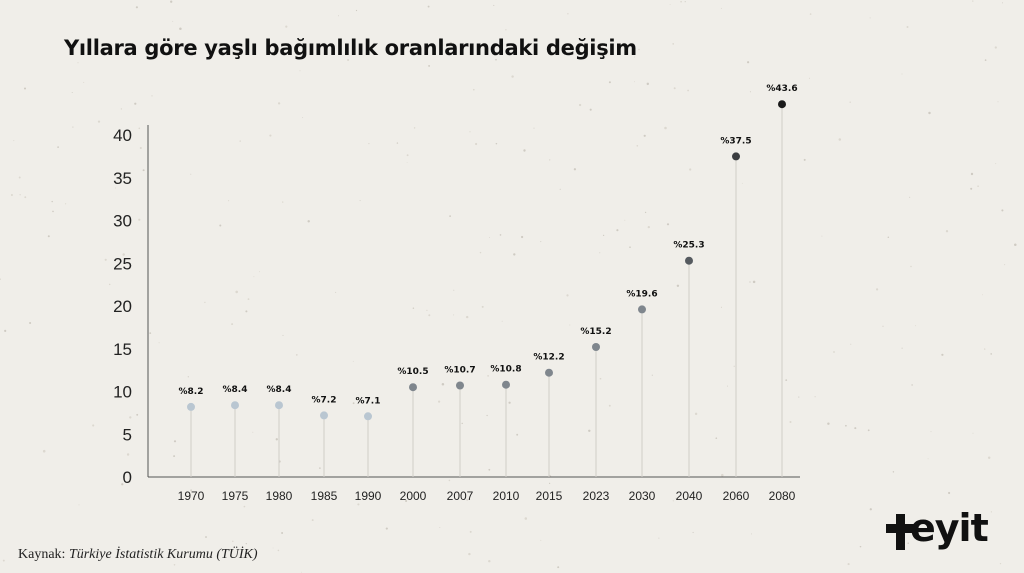 The height and width of the screenshot is (573, 1024). What do you see at coordinates (642, 496) in the screenshot?
I see `x-tick-label: 2030` at bounding box center [642, 496].